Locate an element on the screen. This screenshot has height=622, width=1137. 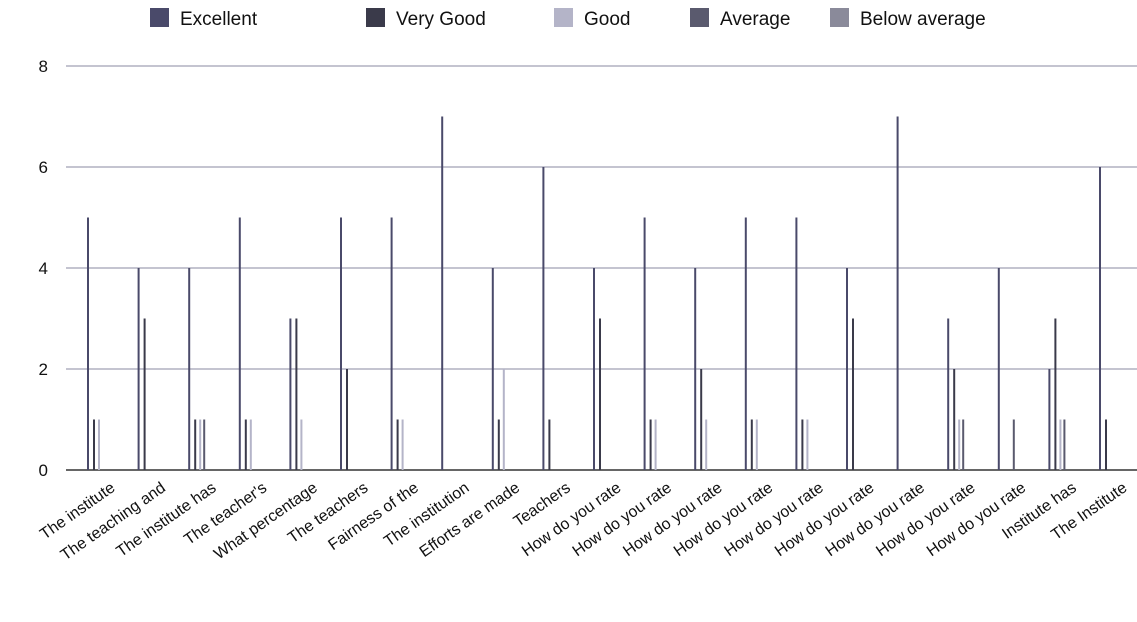
legend-label: Very Good is located at coordinates (441, 19).